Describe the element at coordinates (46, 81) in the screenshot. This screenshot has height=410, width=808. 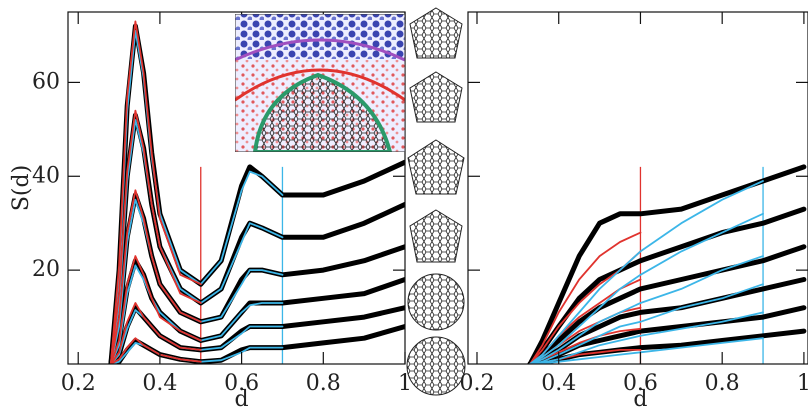
I see `y-tick-label: 60` at that location.